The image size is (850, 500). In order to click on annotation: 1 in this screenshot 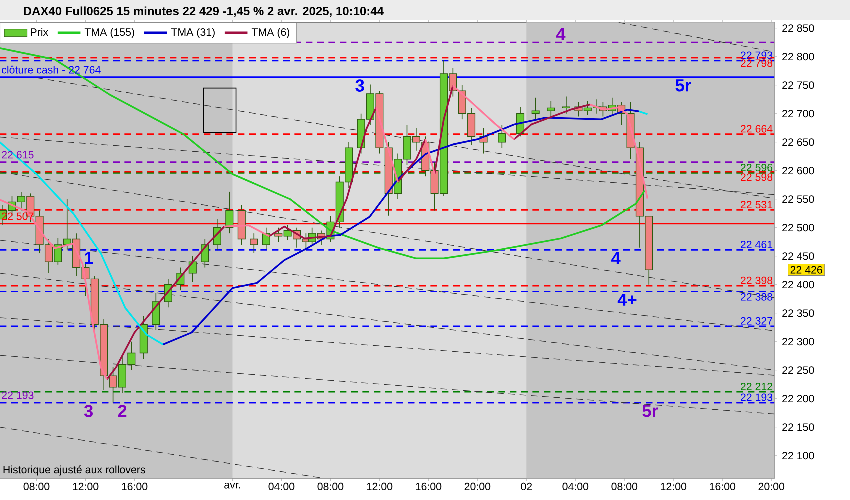, I will do `click(89, 258)`.